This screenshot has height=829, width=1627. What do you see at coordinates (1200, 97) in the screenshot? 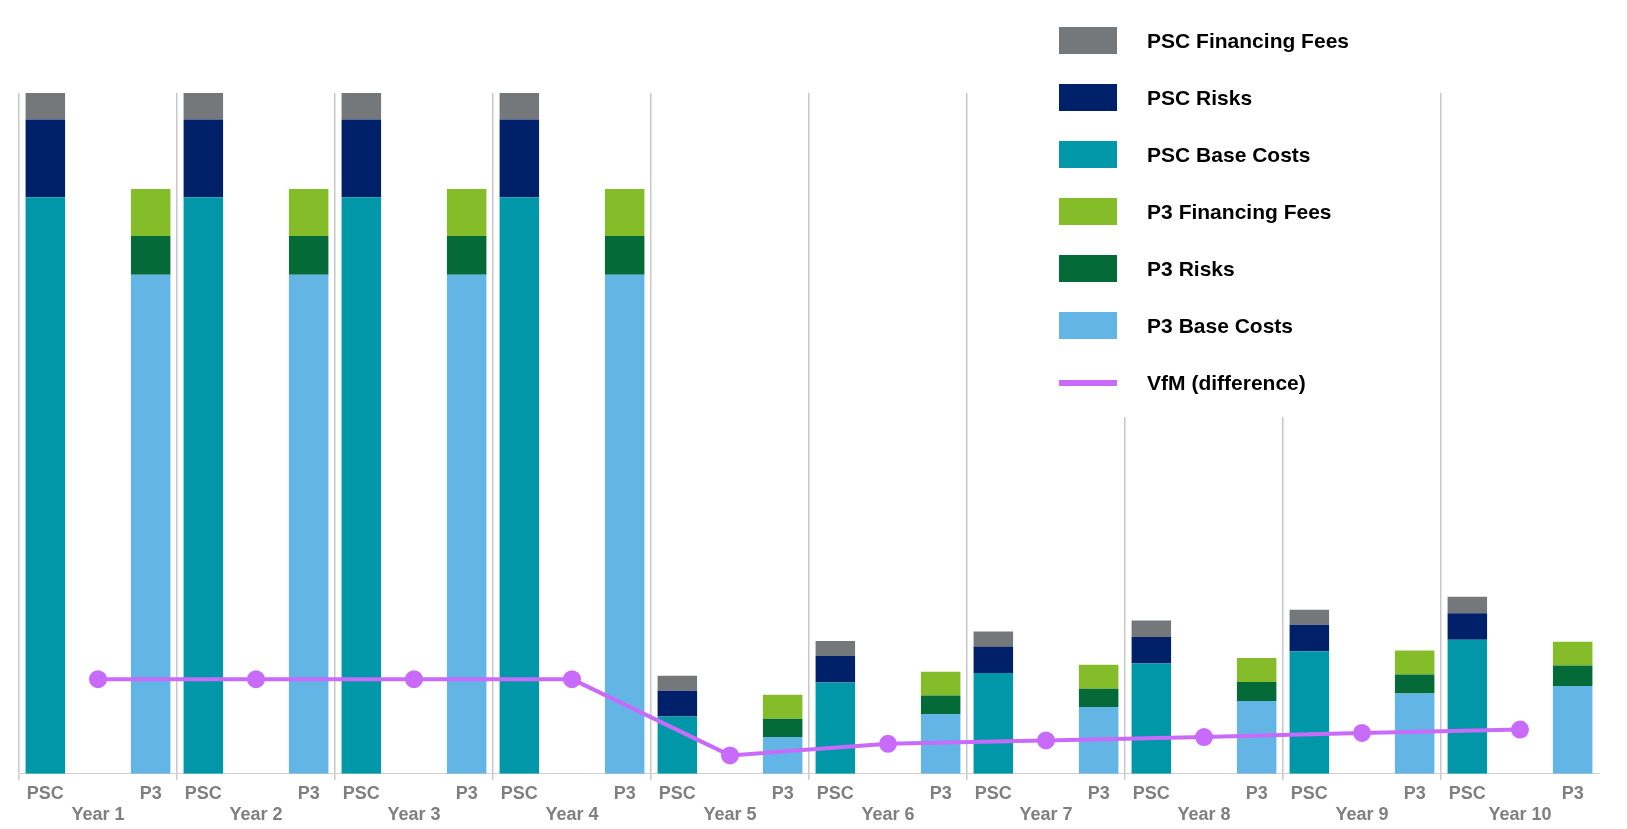
I see `legend-label: PSC Risks` at bounding box center [1200, 97].